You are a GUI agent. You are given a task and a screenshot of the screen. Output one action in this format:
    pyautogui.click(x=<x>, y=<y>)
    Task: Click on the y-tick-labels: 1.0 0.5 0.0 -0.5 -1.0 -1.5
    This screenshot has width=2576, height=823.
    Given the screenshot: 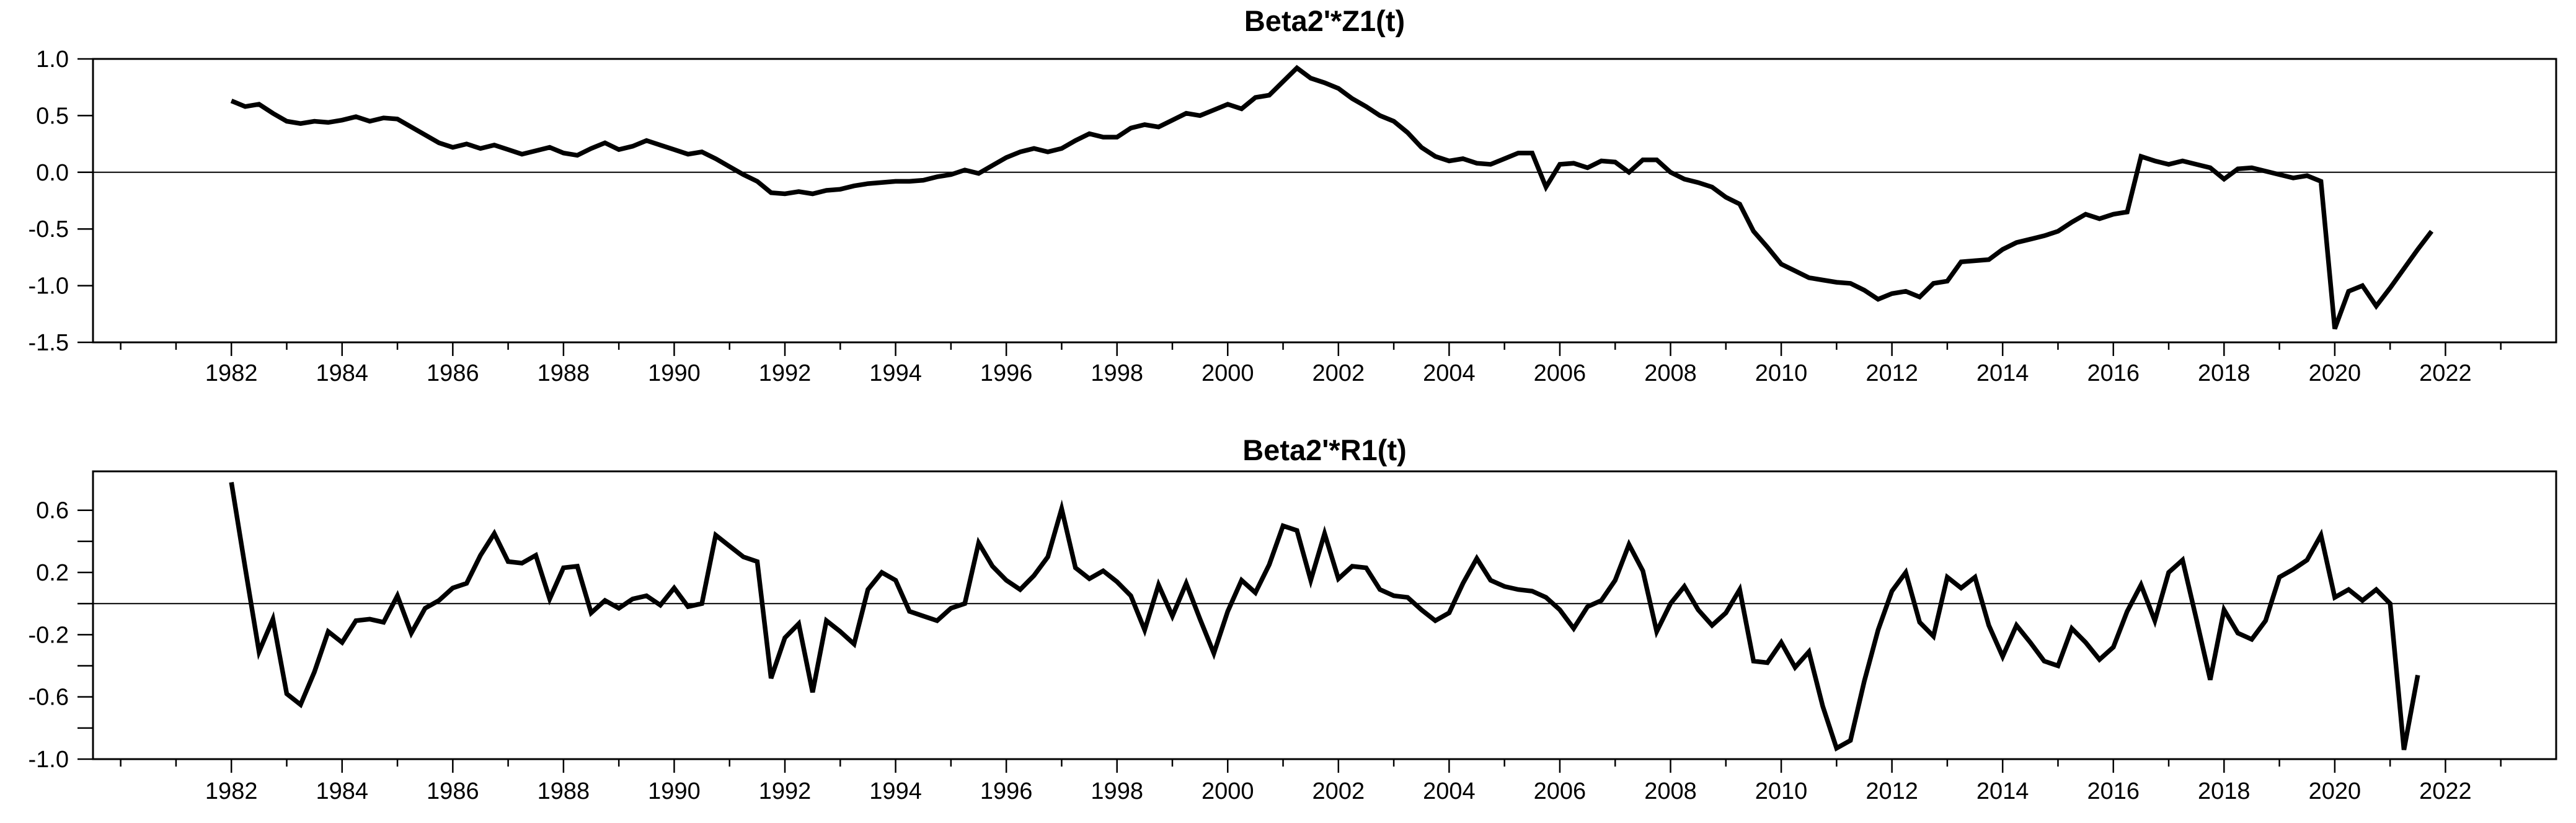 What is the action you would take?
    pyautogui.click(x=49, y=201)
    